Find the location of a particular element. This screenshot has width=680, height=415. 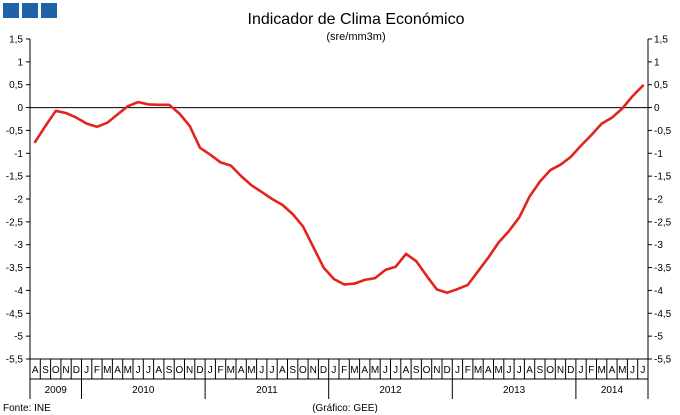

y-tick-label-left: -2 is located at coordinates (18, 200).